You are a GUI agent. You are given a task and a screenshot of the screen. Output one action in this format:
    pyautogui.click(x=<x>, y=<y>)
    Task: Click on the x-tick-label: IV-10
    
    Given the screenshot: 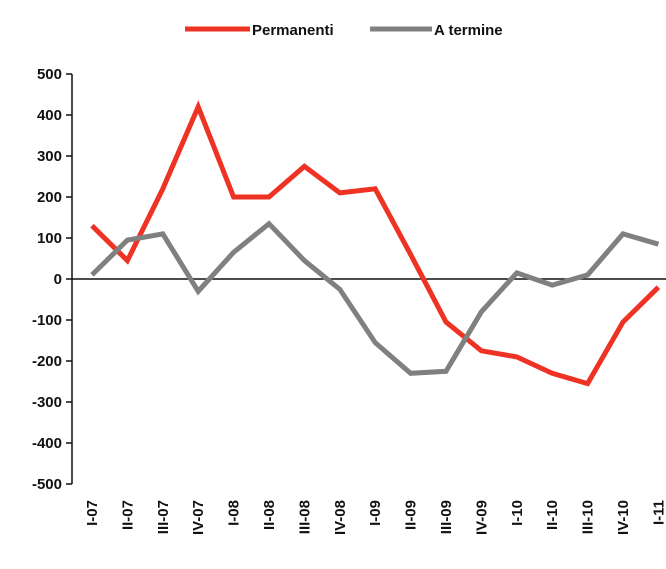 What is the action you would take?
    pyautogui.click(x=623, y=517)
    